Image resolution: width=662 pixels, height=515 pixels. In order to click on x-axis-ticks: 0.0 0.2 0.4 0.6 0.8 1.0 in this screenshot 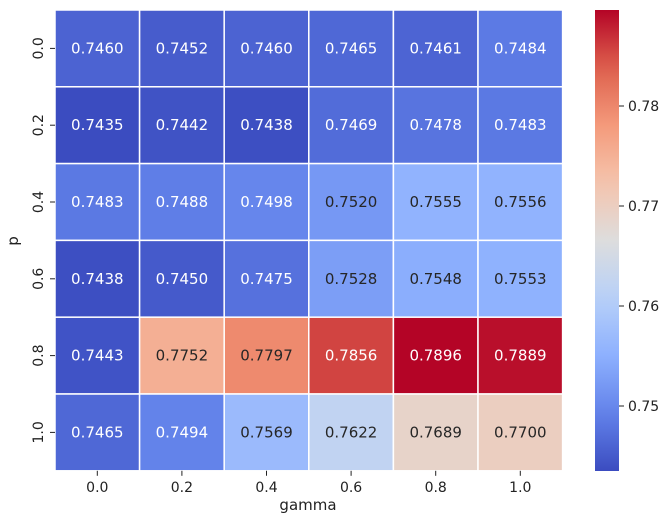, I will do `click(308, 483)`.